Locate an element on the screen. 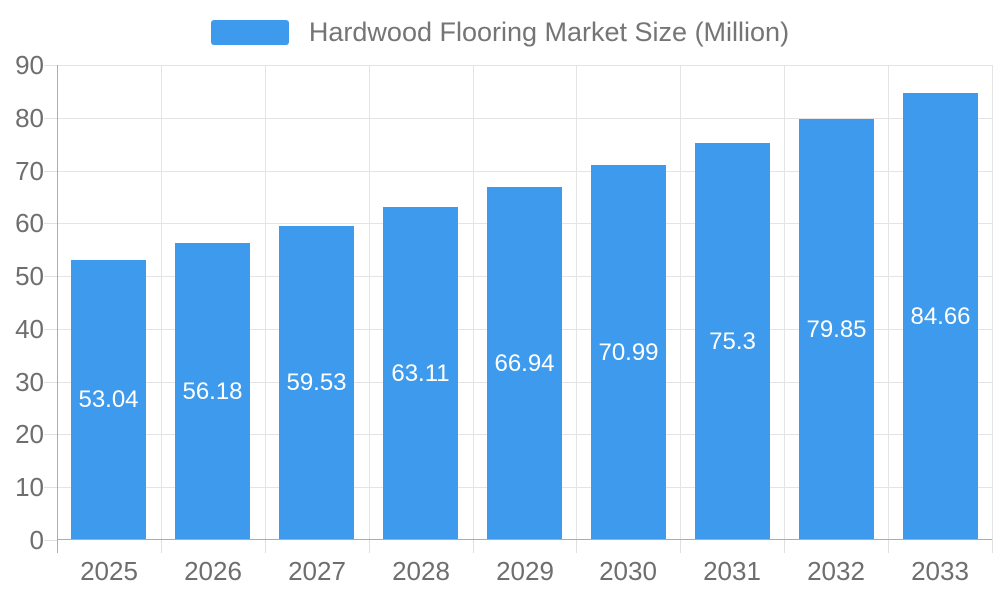 The width and height of the screenshot is (1000, 600). x-axis-label: 2031 is located at coordinates (732, 571).